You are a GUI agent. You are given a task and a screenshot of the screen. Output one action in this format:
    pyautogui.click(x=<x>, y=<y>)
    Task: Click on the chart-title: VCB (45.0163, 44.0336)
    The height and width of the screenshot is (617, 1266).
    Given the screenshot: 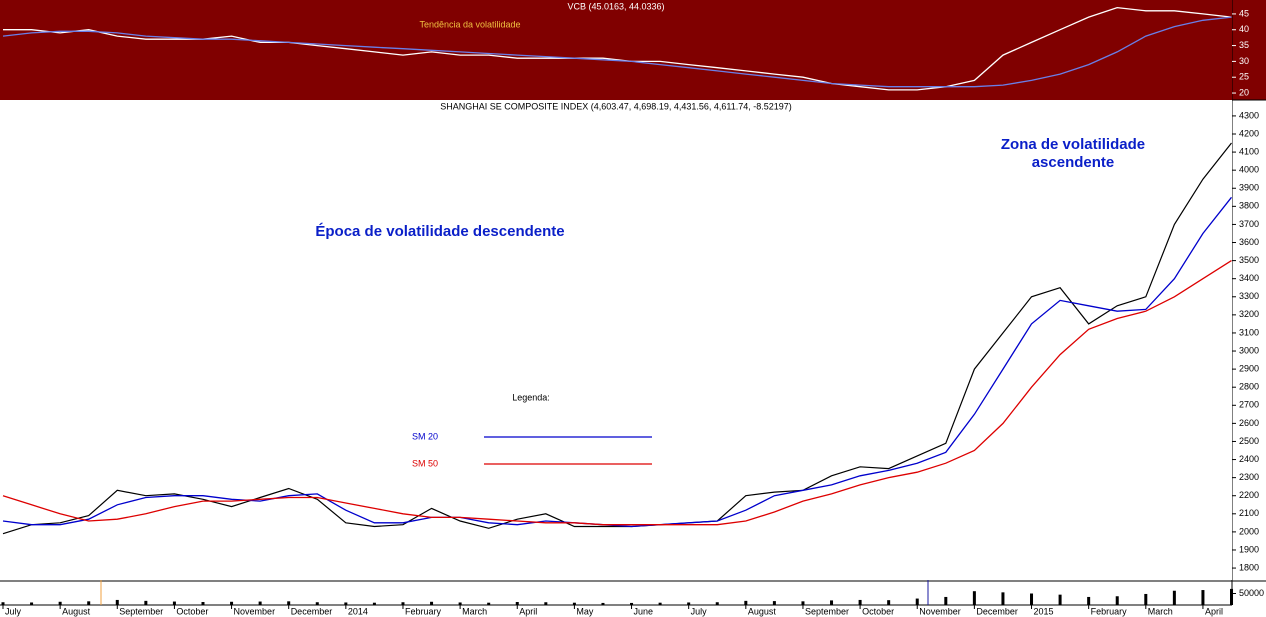 What is the action you would take?
    pyautogui.click(x=615, y=6)
    